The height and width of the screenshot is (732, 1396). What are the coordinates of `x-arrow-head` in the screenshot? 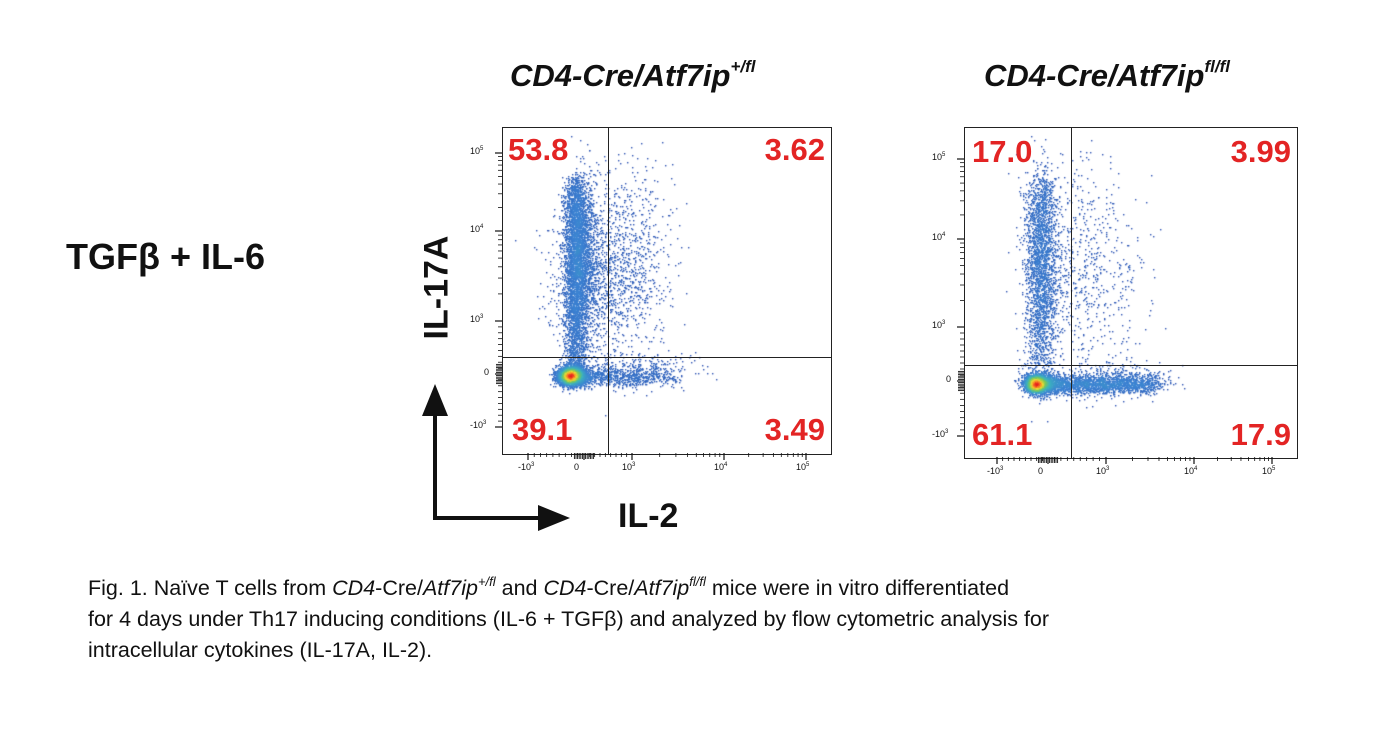 It's located at (554, 518).